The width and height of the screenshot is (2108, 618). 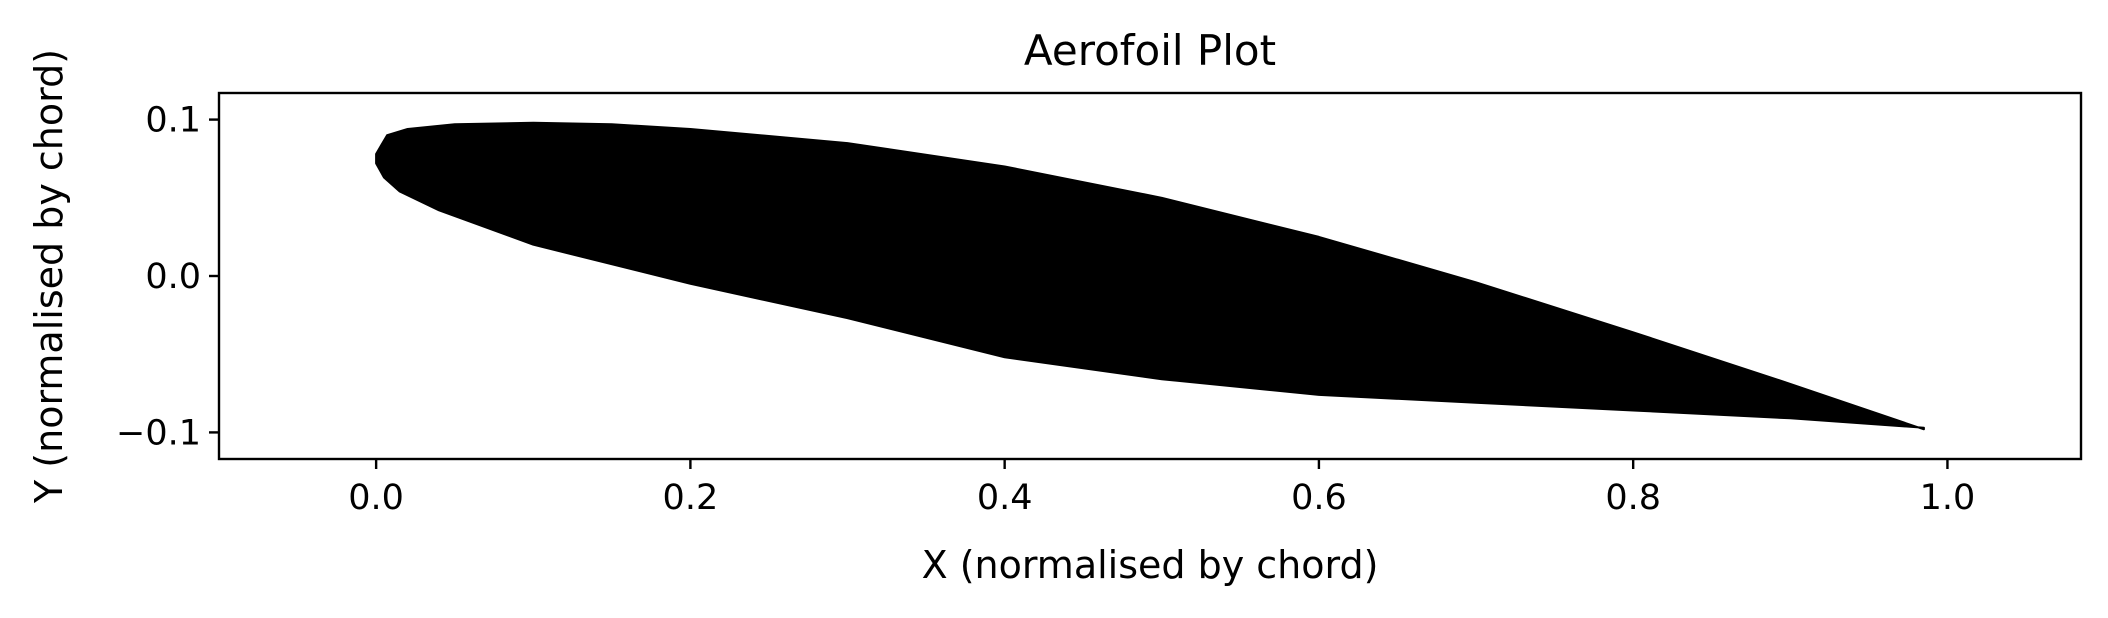 I want to click on x-tick-label: 1.0, so click(x=1948, y=498).